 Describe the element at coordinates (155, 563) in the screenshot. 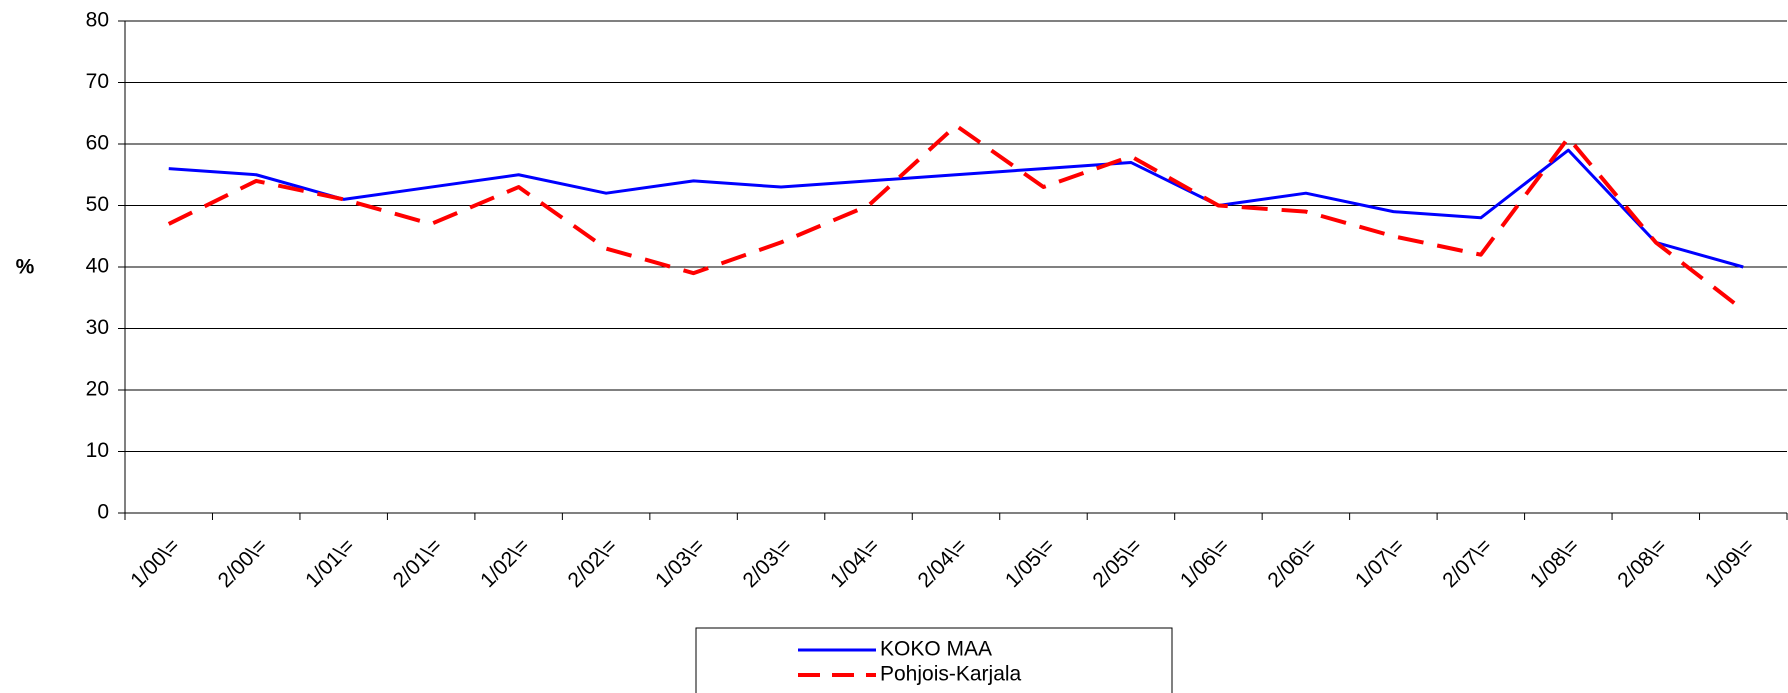

I see `x-tick-label: 1/00\=` at that location.